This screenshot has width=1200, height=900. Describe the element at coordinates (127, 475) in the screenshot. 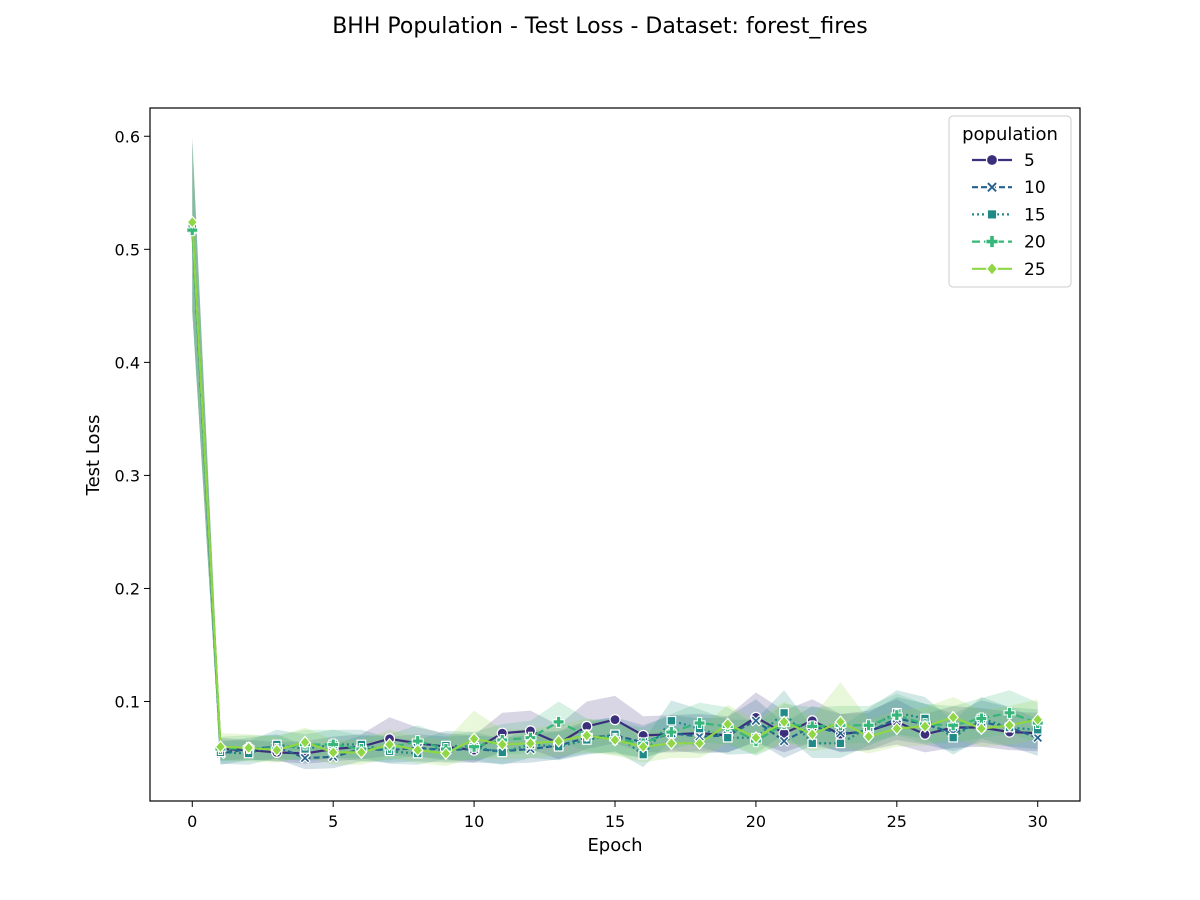

I see `y-tick-label-0.3: 0.3` at that location.